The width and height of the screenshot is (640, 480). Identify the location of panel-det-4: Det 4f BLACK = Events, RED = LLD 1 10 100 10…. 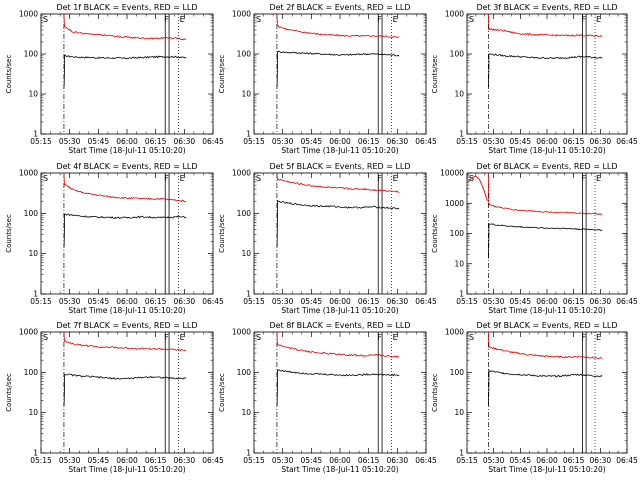
(114, 238).